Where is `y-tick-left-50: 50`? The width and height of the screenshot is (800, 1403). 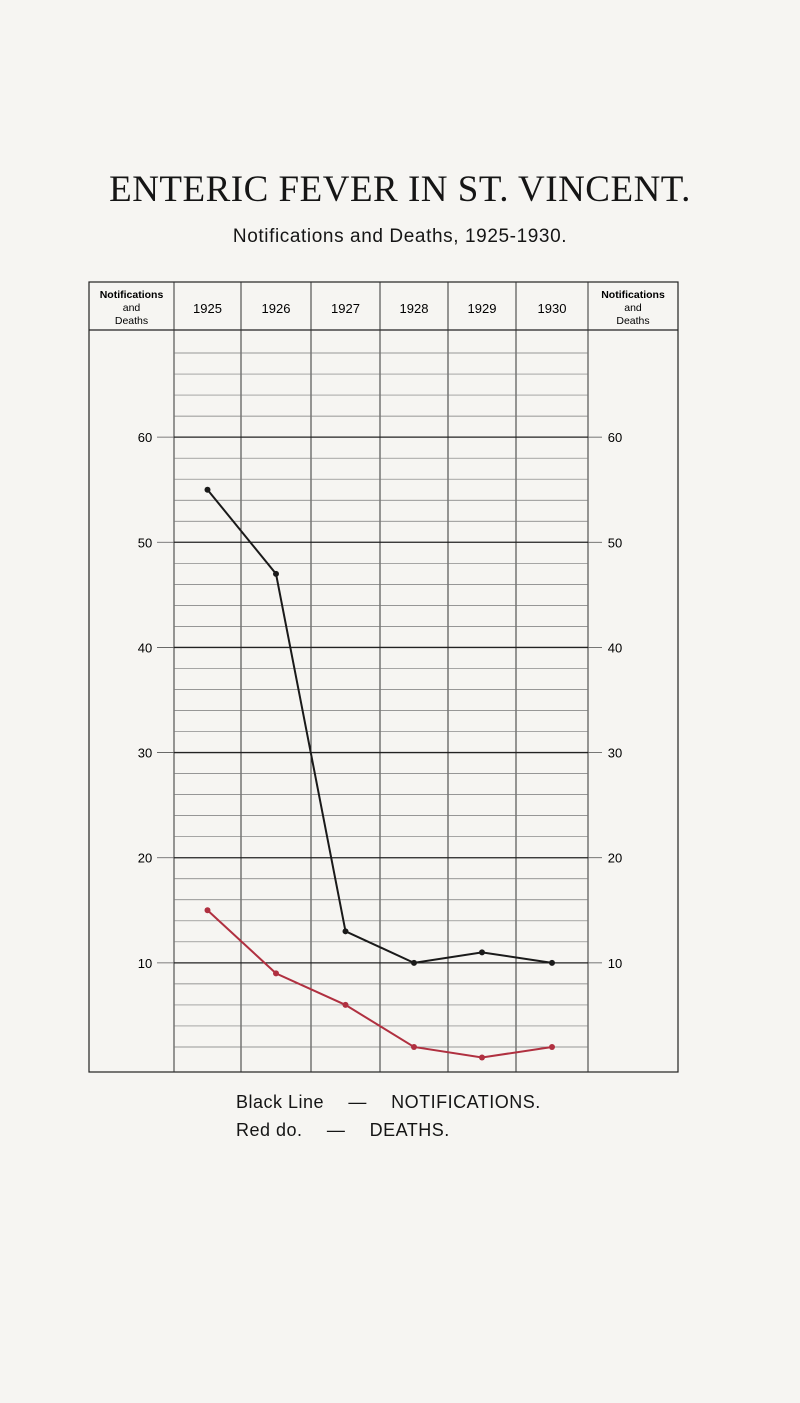
y-tick-left-50: 50 is located at coordinates (145, 542).